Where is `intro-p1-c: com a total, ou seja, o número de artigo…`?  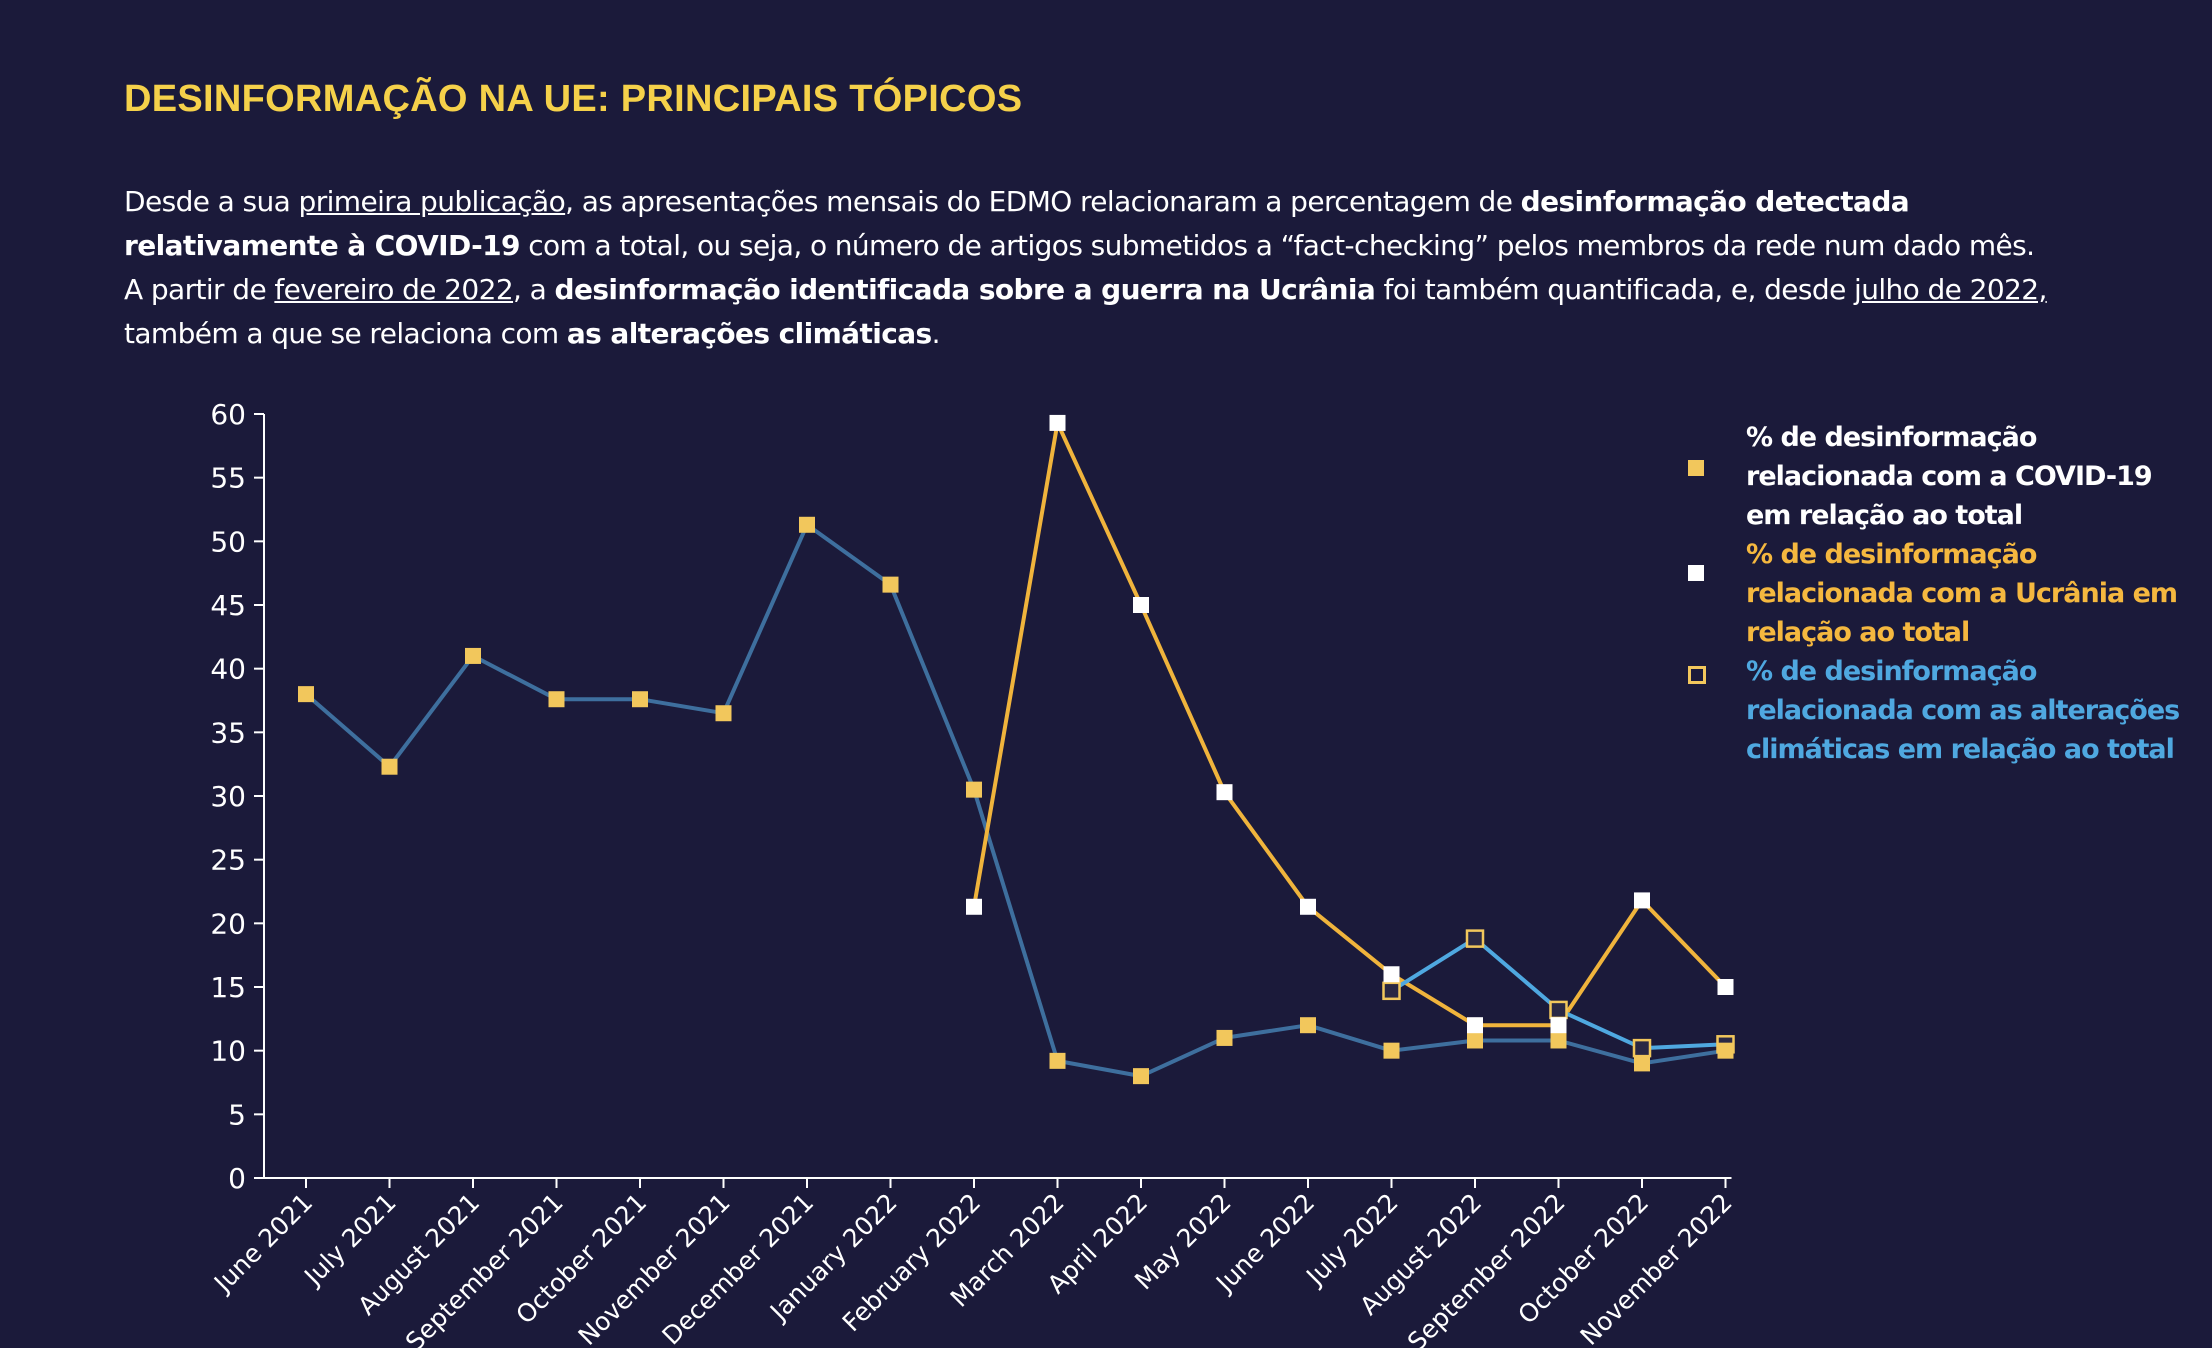 intro-p1-c: com a total, ou seja, o número de artigo… is located at coordinates (1277, 245).